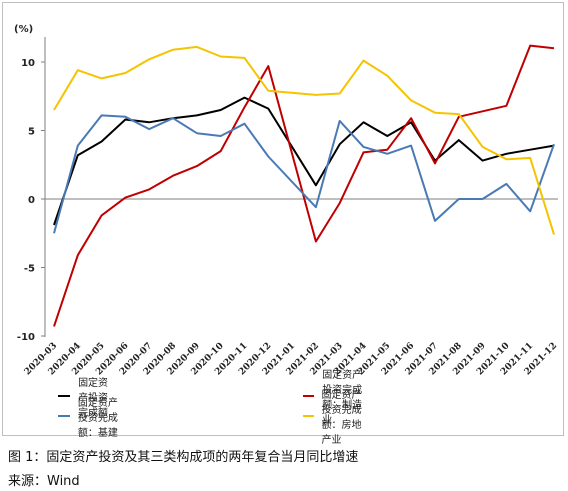 The image size is (568, 491). I want to click on legend-item-manufacturing: 固定资产投资完成额：制造业, so click(334, 398).